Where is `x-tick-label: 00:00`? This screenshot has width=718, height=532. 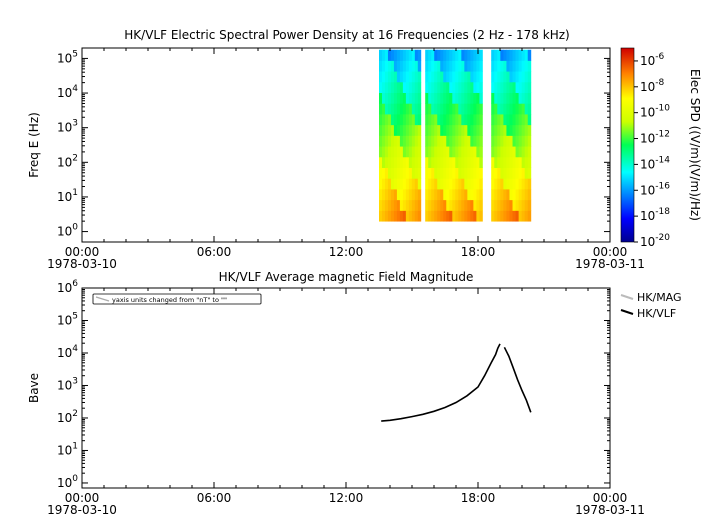 x-tick-label: 00:00 is located at coordinates (82, 252).